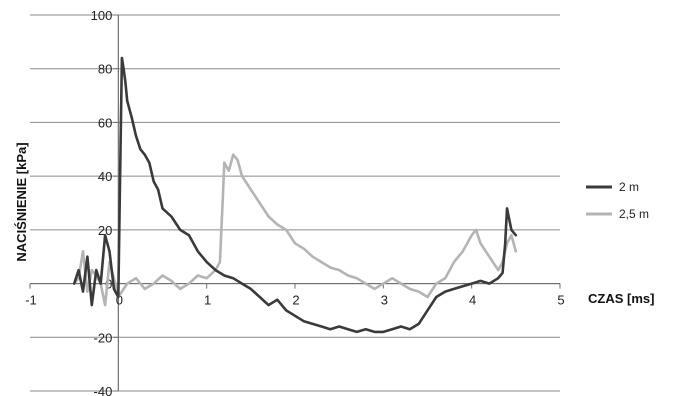 This screenshot has width=676, height=396. Describe the element at coordinates (119, 300) in the screenshot. I see `x-tick-label: 0` at that location.